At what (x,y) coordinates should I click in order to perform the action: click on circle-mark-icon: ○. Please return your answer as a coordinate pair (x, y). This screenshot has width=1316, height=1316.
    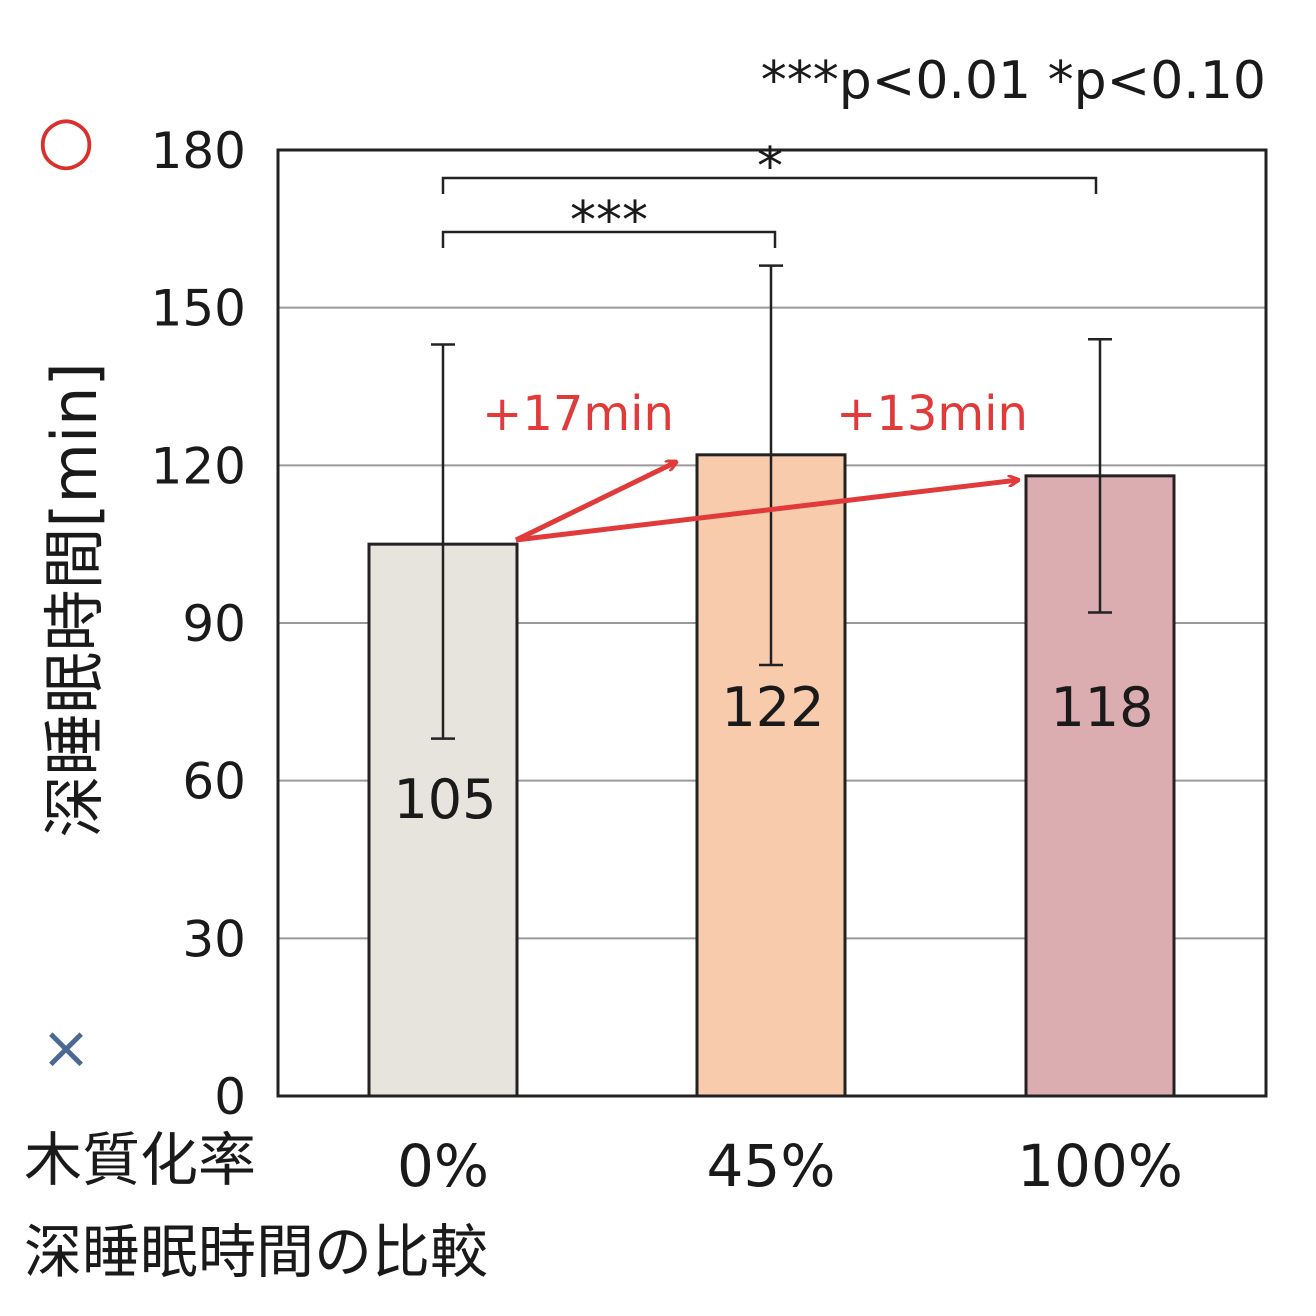
    Looking at the image, I should click on (66, 139).